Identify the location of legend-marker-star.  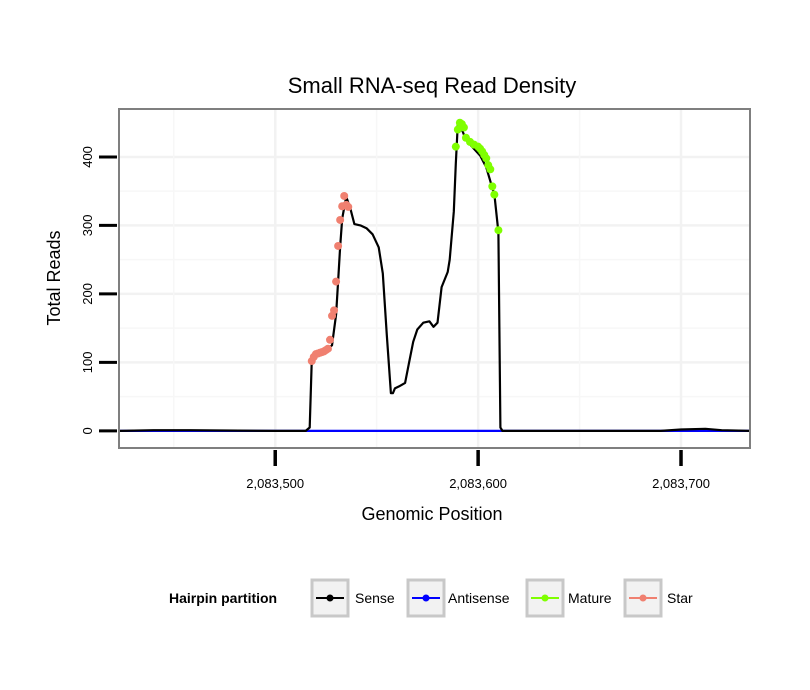
(643, 598).